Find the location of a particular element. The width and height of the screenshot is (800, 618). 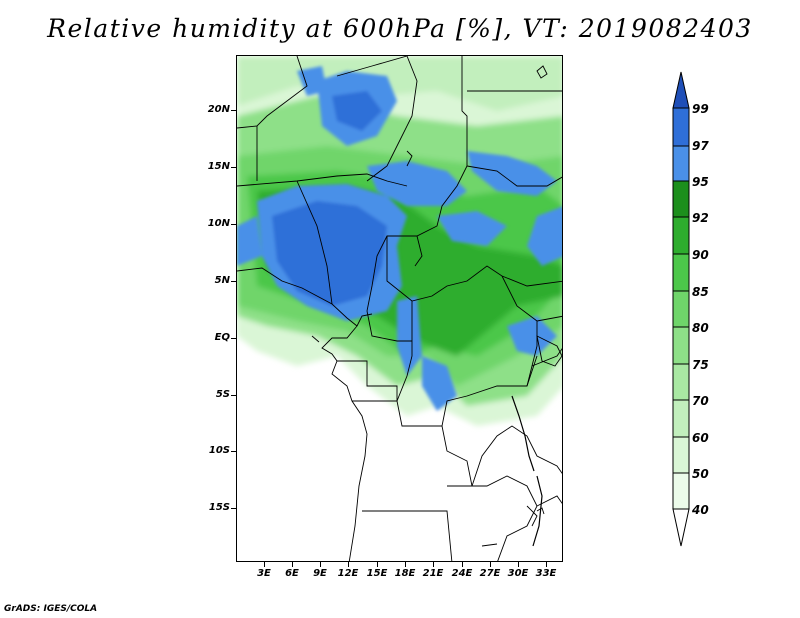

lon-tick-30e: 30E is located at coordinates (518, 573).